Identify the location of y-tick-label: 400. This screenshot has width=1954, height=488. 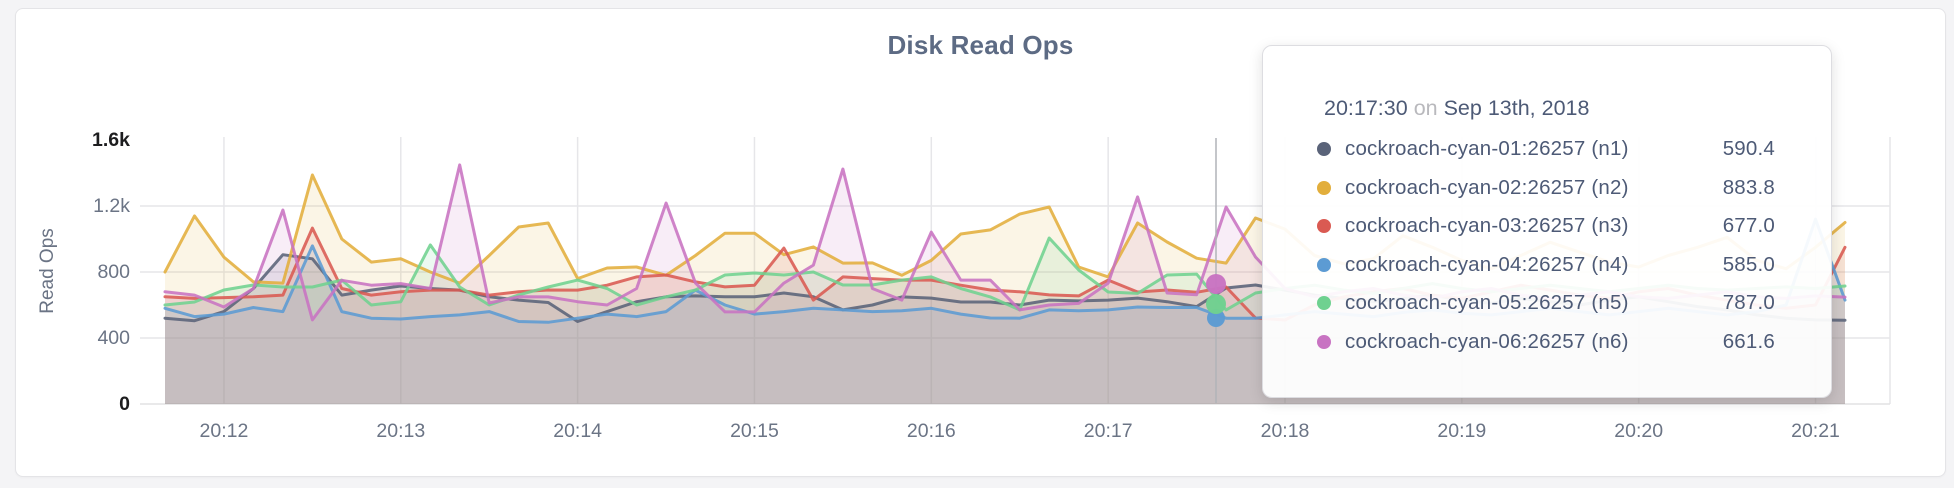
(113, 338).